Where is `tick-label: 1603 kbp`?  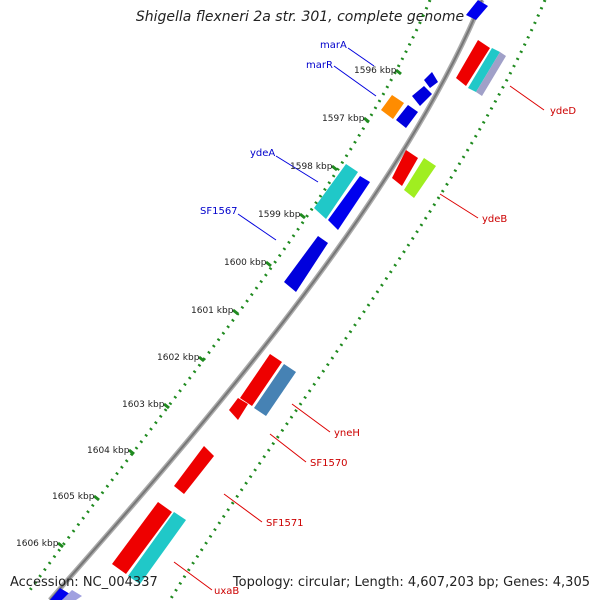
tick-label: 1603 kbp is located at coordinates (143, 405).